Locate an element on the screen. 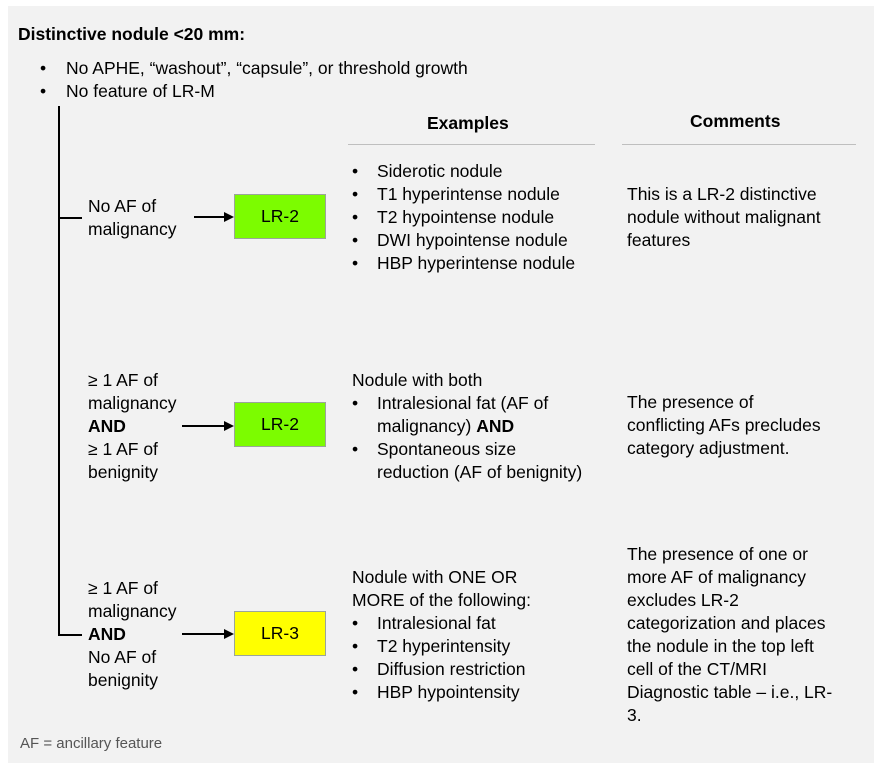  comment-line: more AF of malignancy is located at coordinates (716, 577).